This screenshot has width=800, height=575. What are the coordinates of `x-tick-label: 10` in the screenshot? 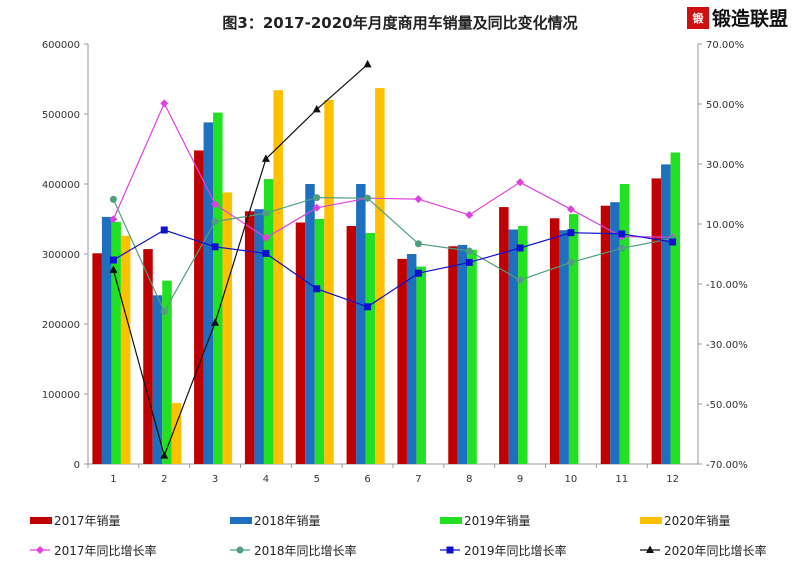 It's located at (571, 479).